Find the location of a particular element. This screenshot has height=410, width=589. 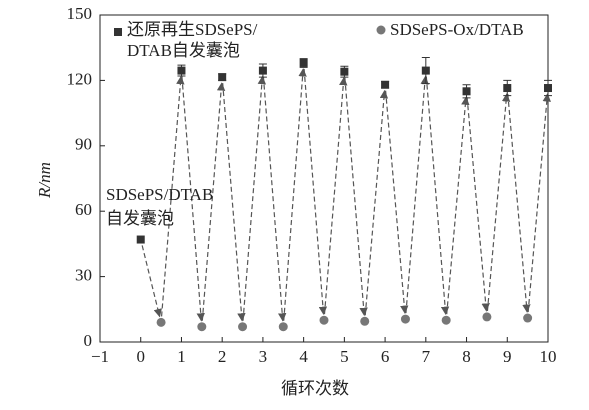

x-tick-label: 0 is located at coordinates (140, 356).